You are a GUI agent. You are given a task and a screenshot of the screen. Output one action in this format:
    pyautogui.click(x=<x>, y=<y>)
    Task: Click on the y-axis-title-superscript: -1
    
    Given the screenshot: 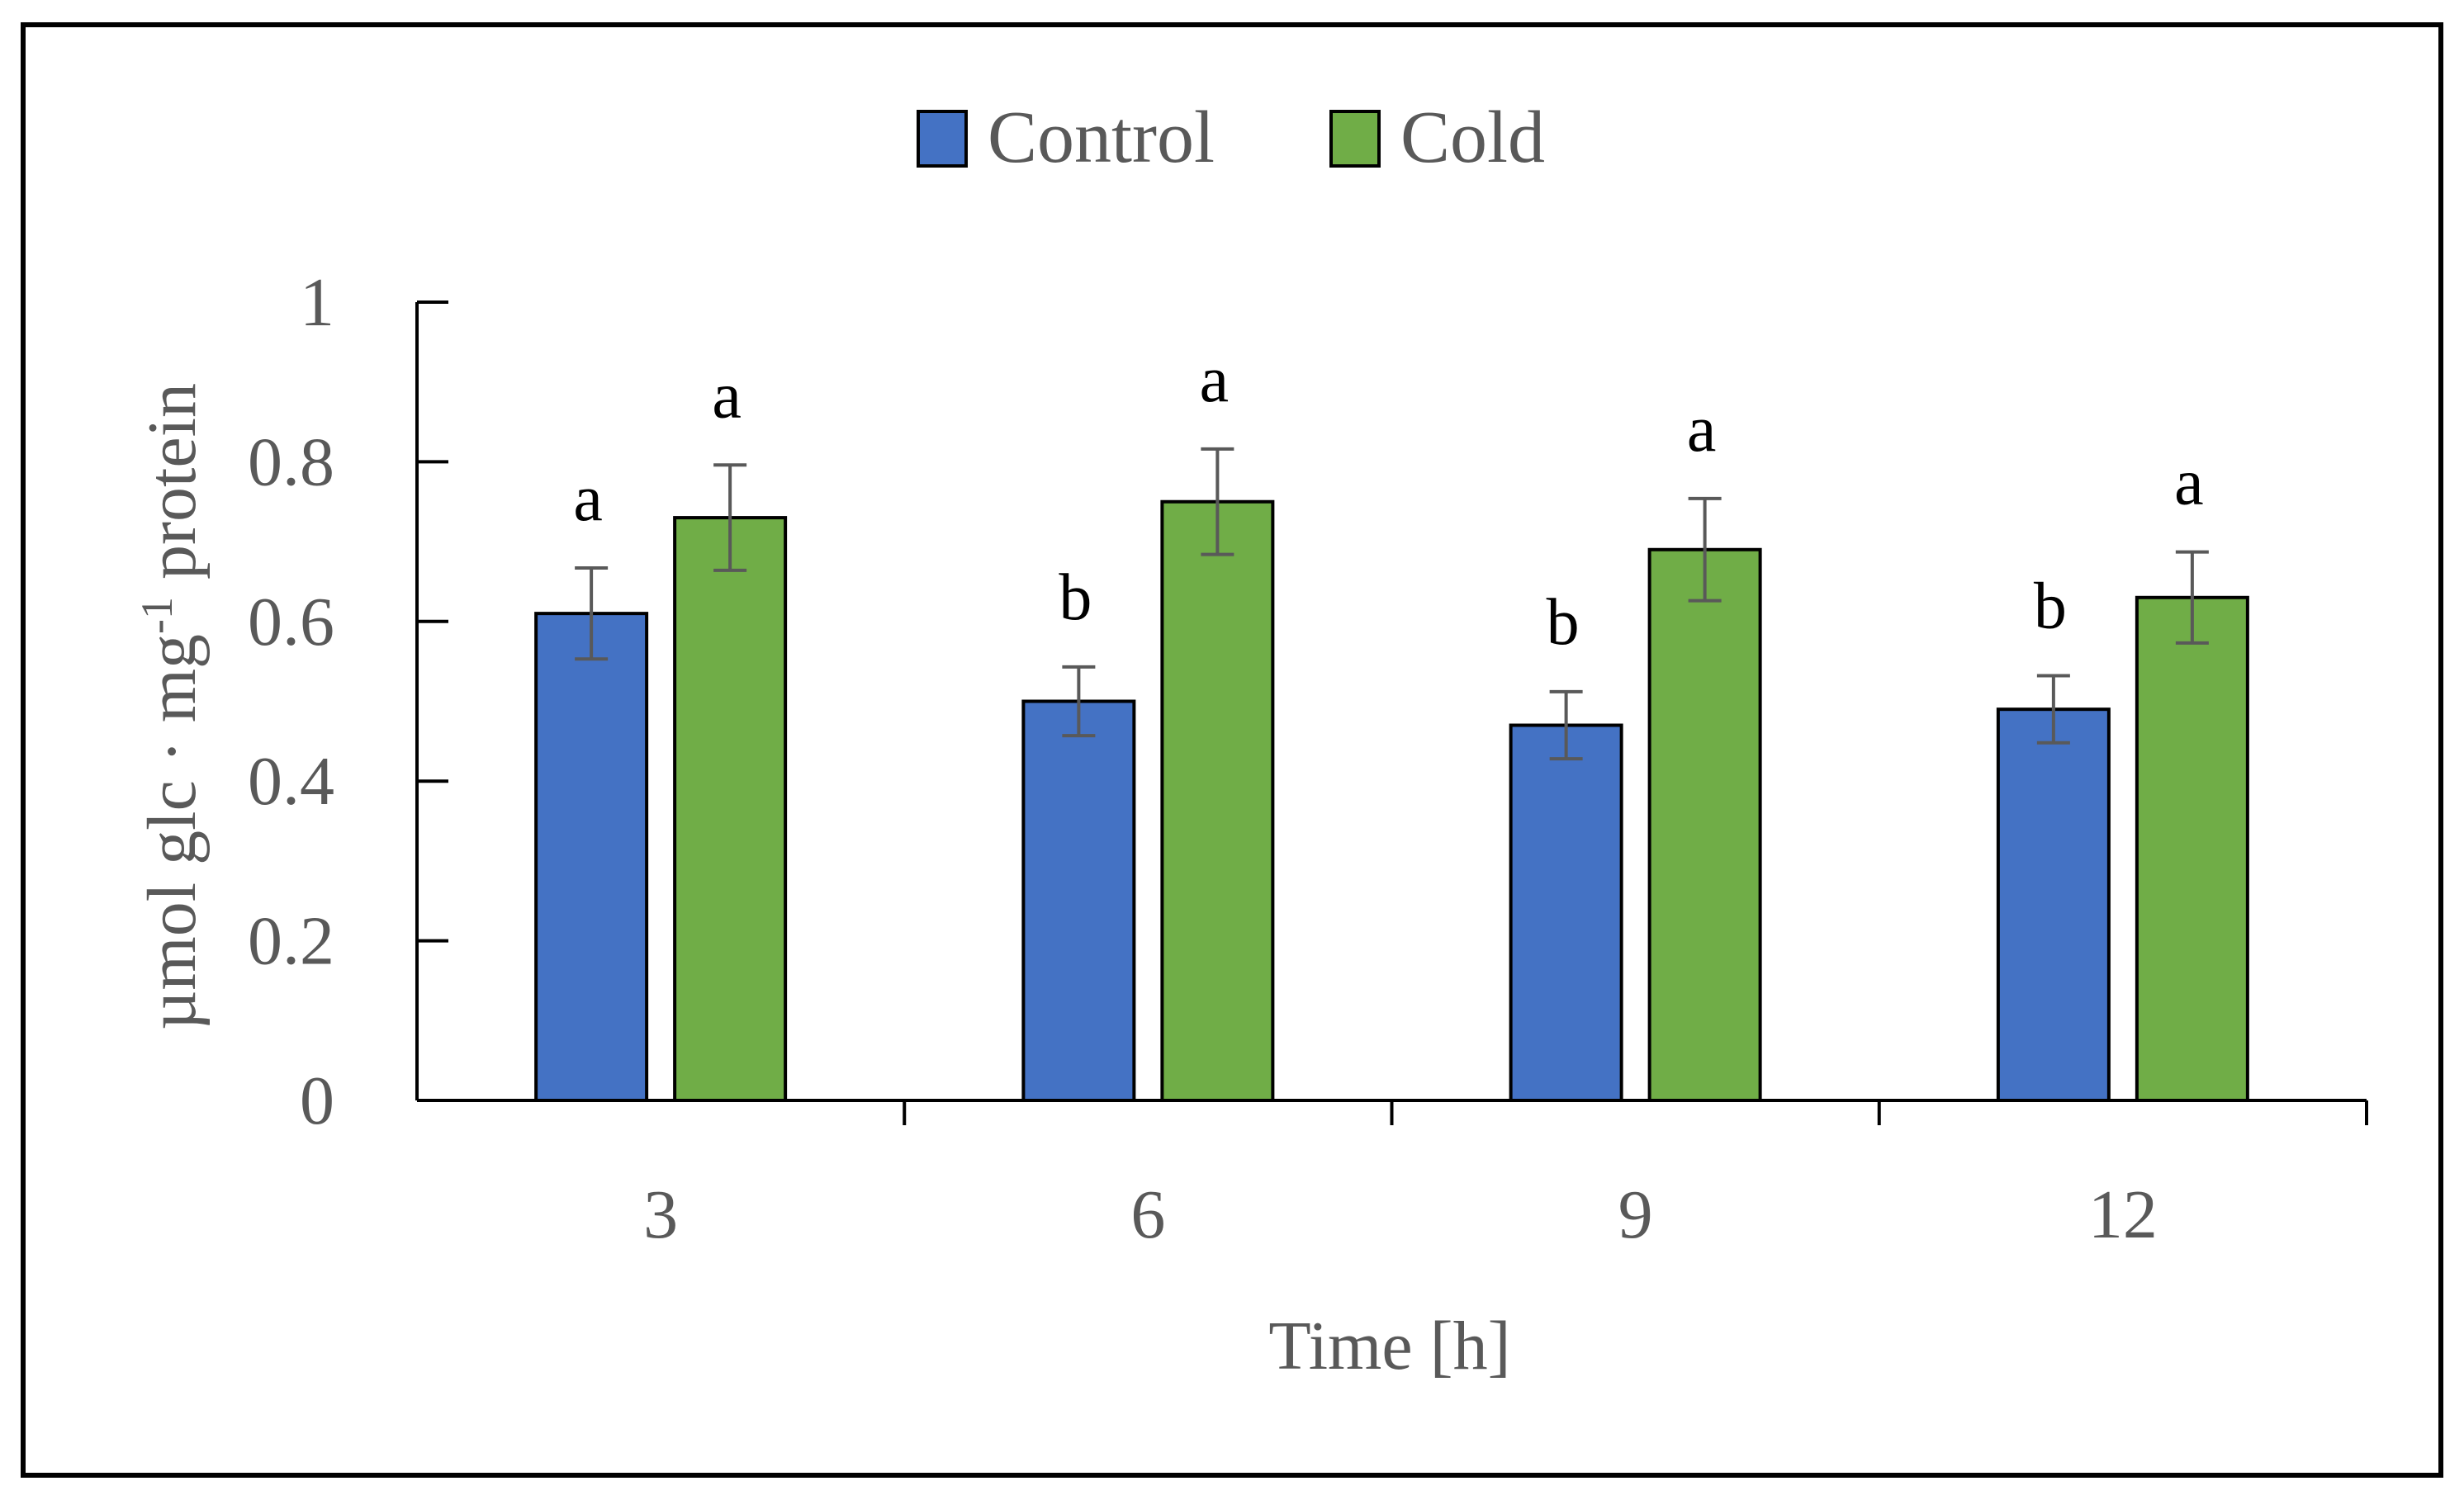 What is the action you would take?
    pyautogui.click(x=157, y=616)
    